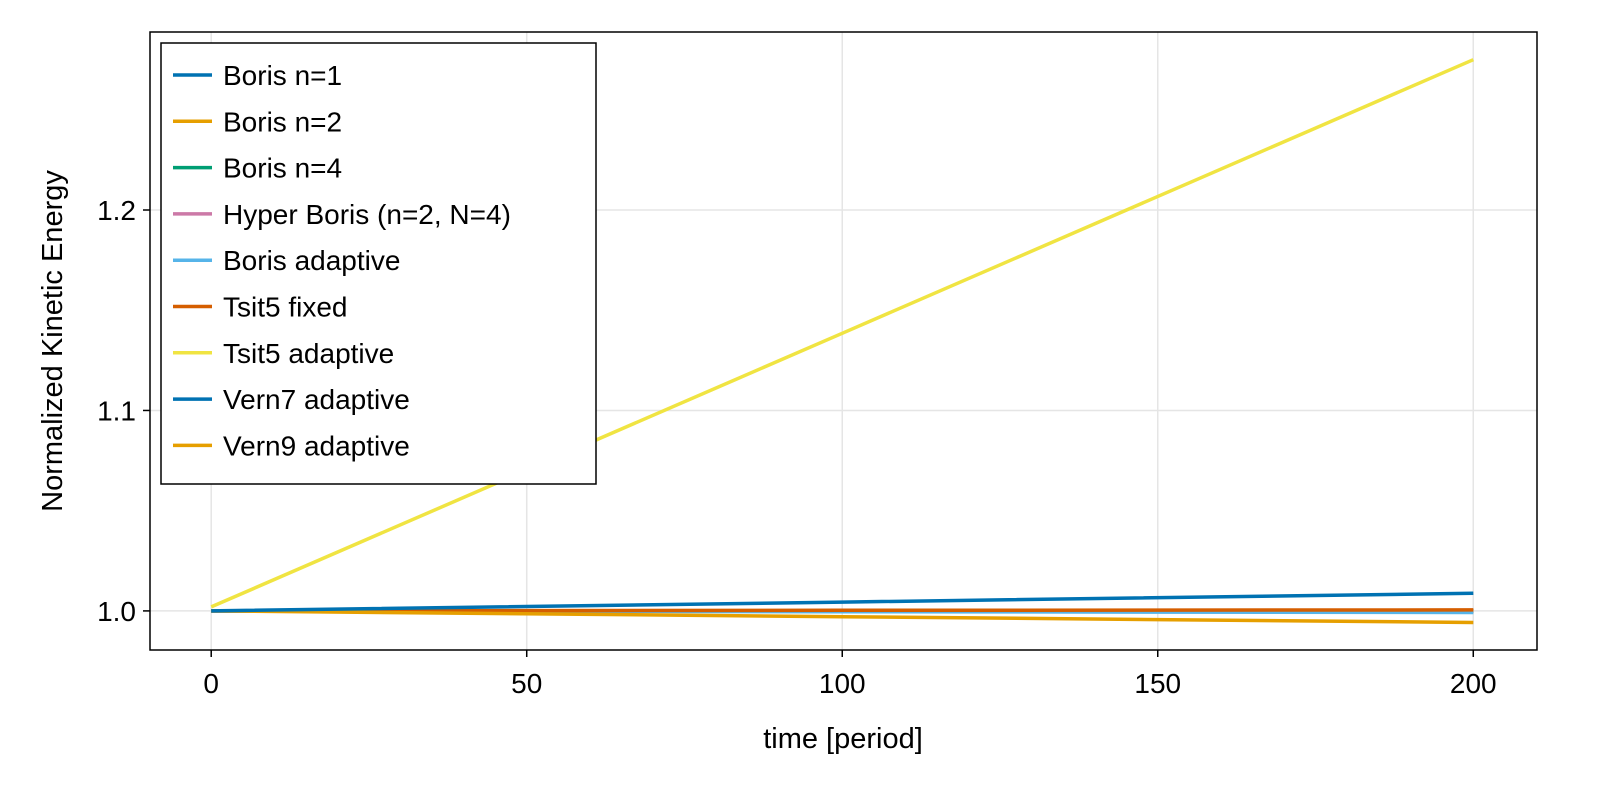 The width and height of the screenshot is (1600, 805). Describe the element at coordinates (842, 610) in the screenshot. I see `series-line-tsit5-fixed` at that location.